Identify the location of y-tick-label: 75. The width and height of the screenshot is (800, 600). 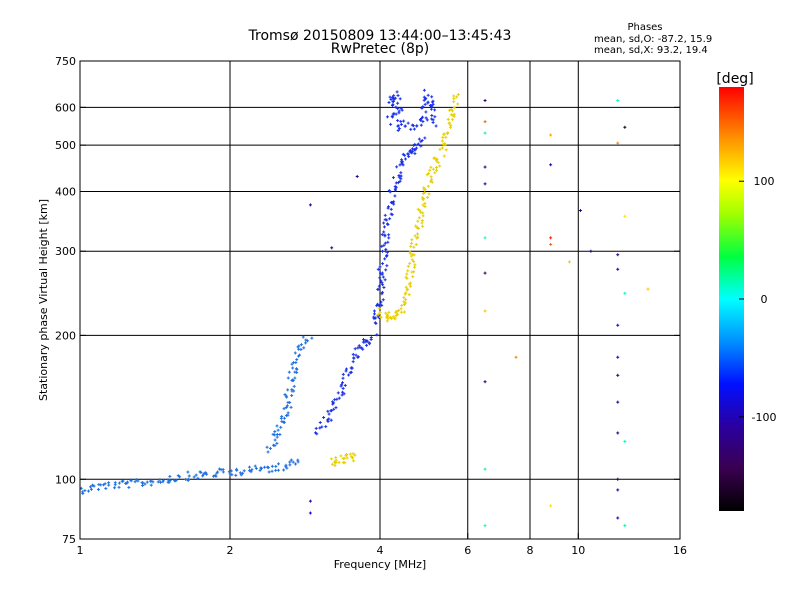
(69, 539).